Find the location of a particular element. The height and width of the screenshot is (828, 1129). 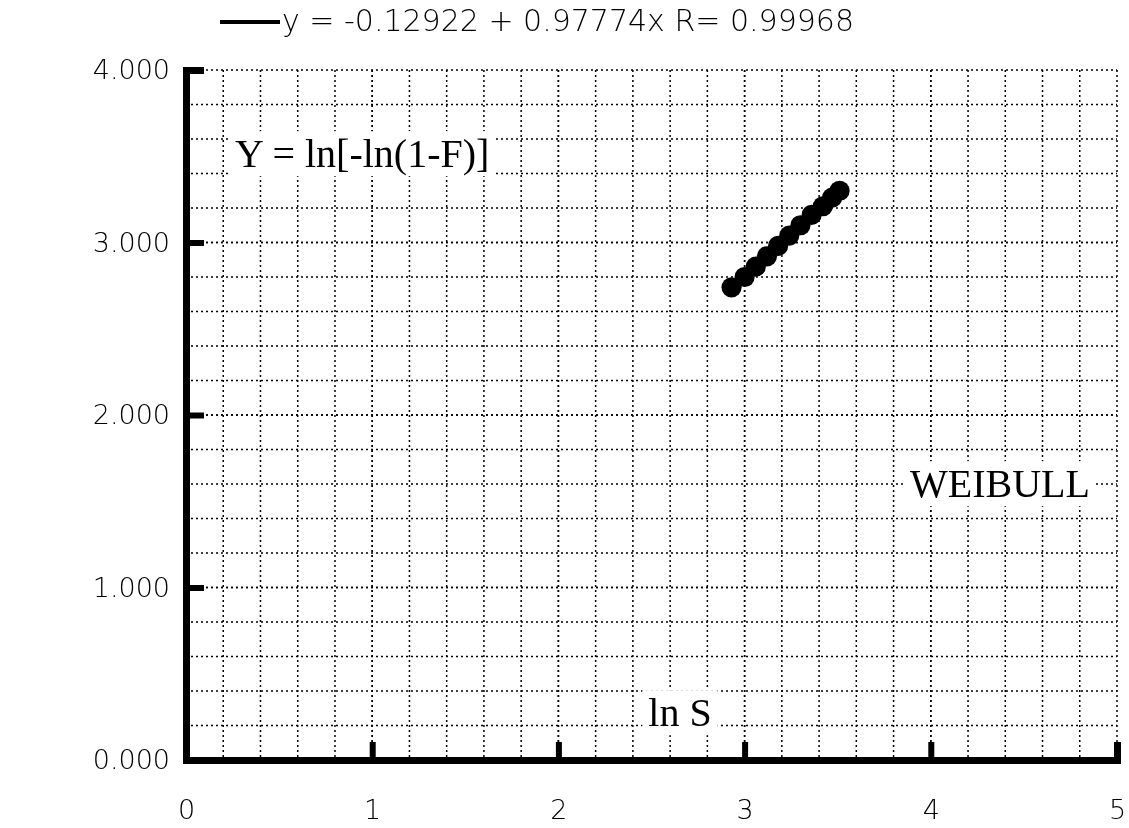

x-axis-title: ln S is located at coordinates (680, 713).